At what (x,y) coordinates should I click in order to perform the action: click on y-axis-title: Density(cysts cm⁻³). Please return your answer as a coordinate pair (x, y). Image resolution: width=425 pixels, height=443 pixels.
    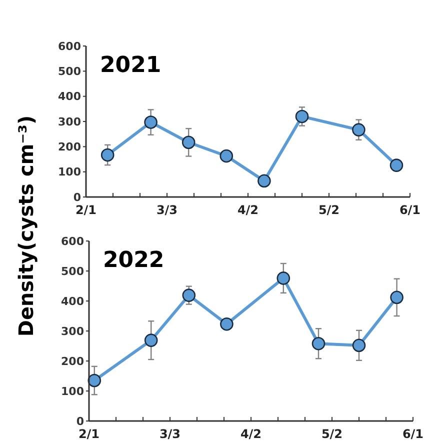
    Looking at the image, I should click on (26, 226).